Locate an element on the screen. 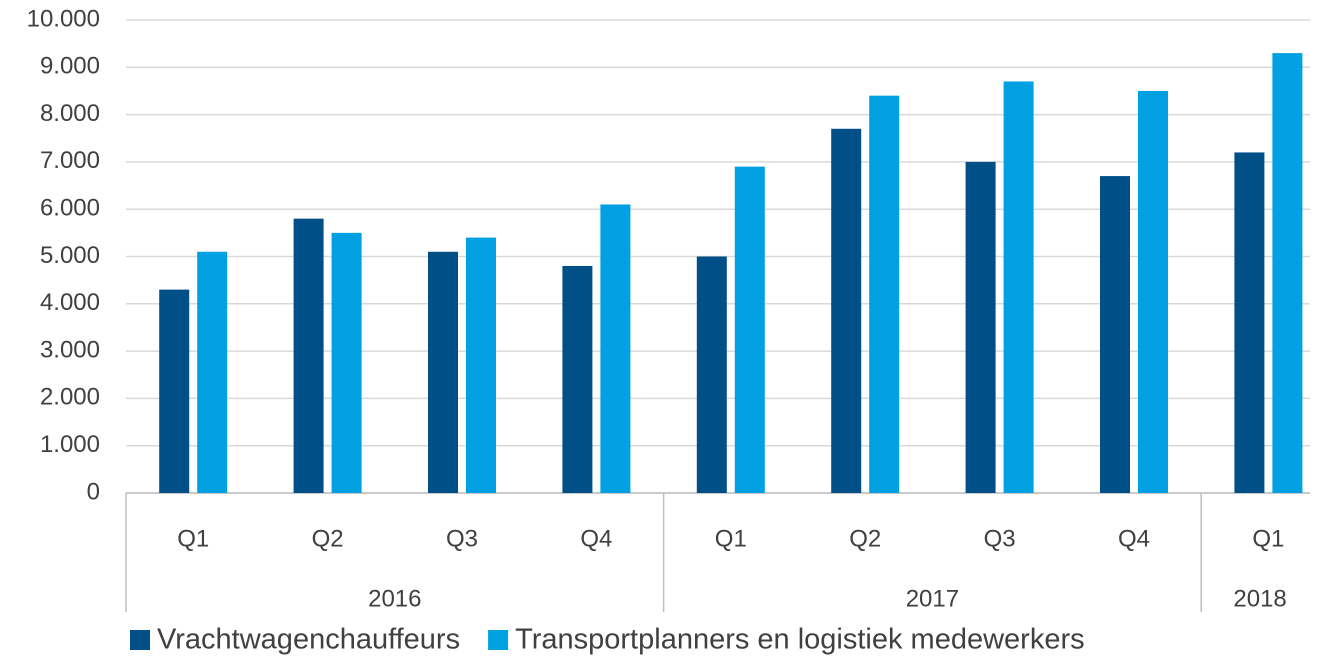  y-tick-label: 0 is located at coordinates (93, 491).